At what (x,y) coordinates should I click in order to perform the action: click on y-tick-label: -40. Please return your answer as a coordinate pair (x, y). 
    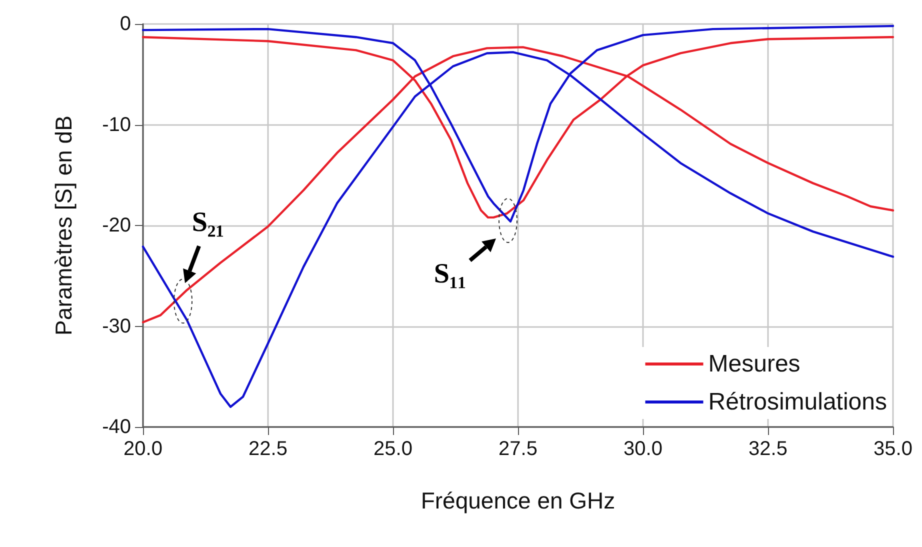
    Looking at the image, I should click on (116, 427).